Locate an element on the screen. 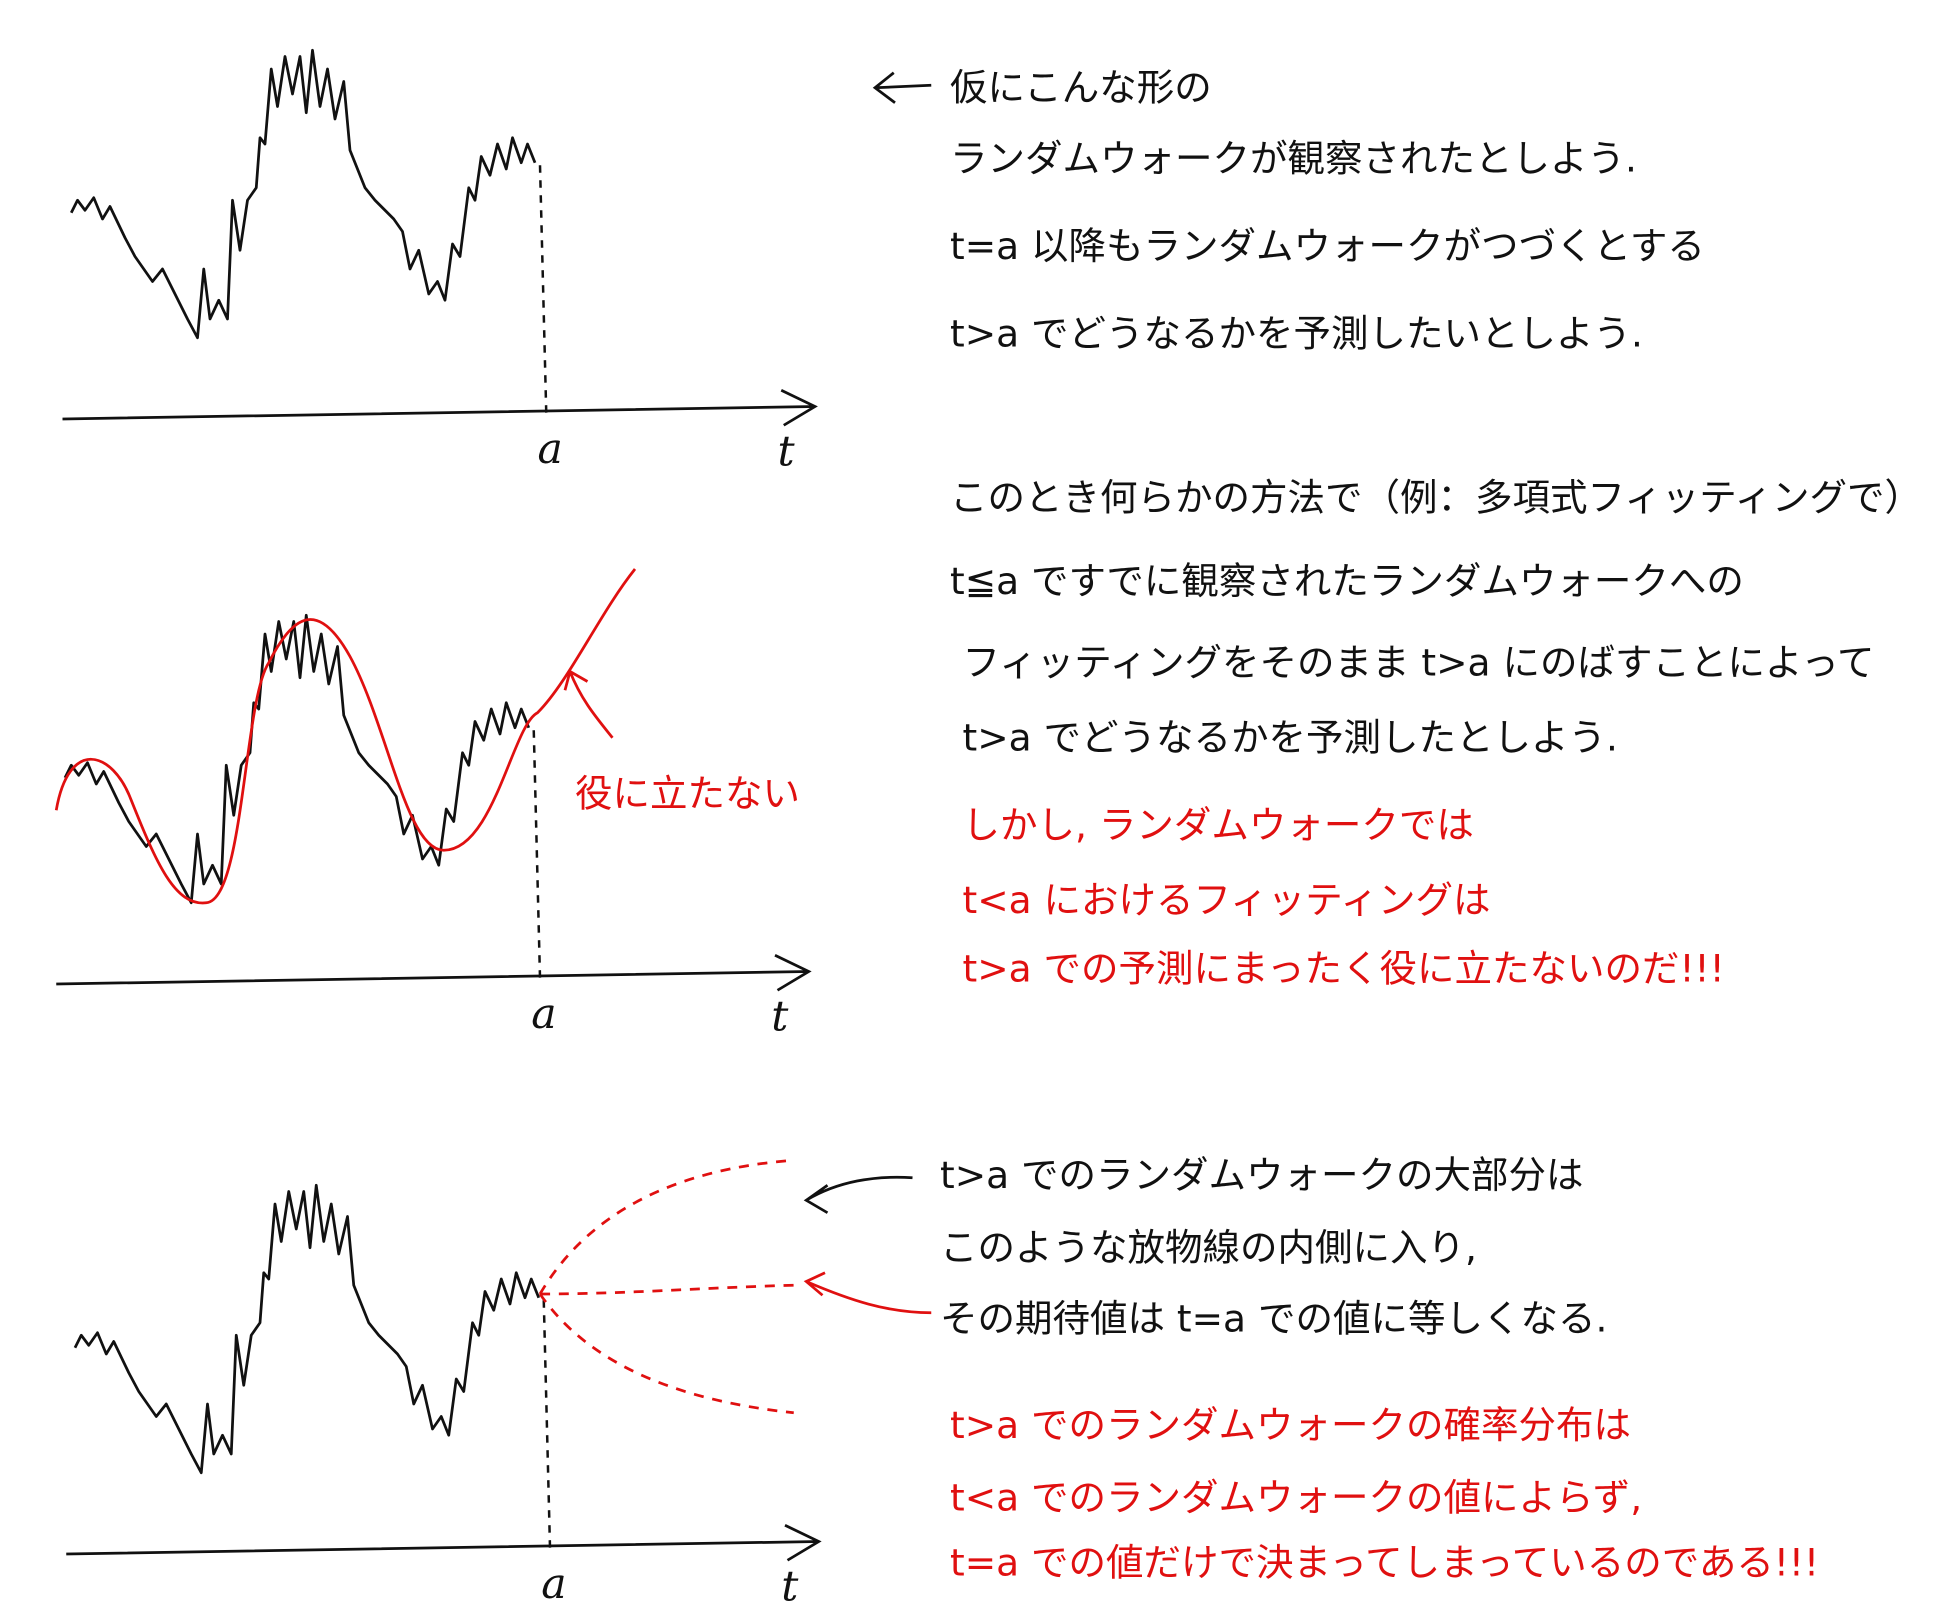  parabola-lower is located at coordinates (666, 1354).